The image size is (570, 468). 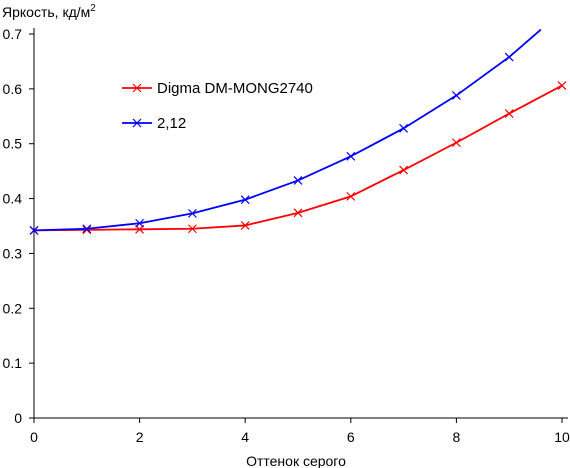 What do you see at coordinates (13, 89) in the screenshot?
I see `y-tick-label: 0.6` at bounding box center [13, 89].